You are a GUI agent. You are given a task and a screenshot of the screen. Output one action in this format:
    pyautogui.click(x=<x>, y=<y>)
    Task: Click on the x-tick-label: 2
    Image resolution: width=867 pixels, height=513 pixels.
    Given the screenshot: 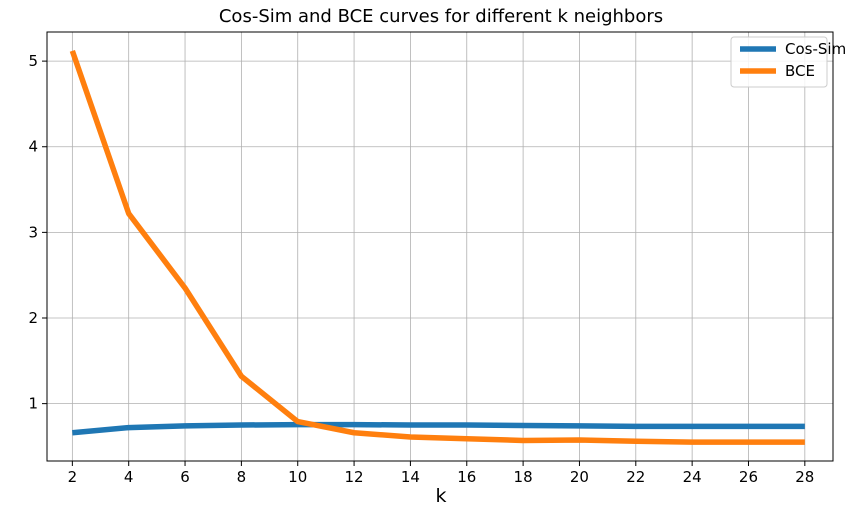 What is the action you would take?
    pyautogui.click(x=73, y=477)
    